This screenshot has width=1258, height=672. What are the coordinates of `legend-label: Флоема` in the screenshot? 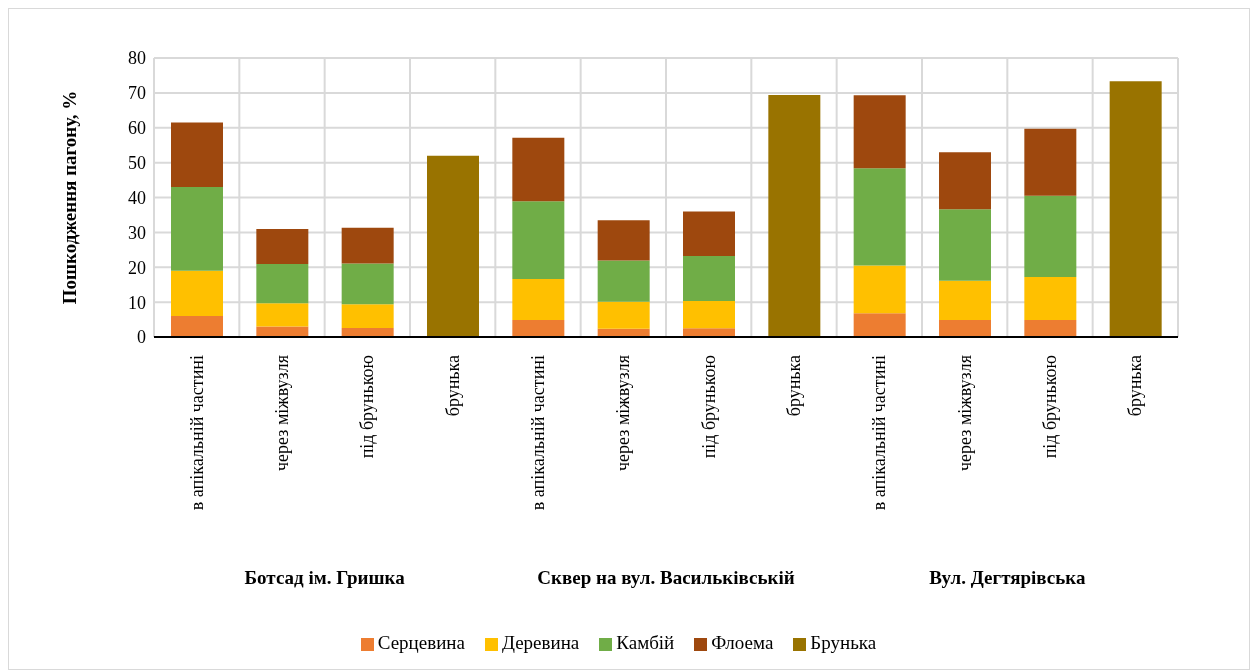 It's located at (742, 642).